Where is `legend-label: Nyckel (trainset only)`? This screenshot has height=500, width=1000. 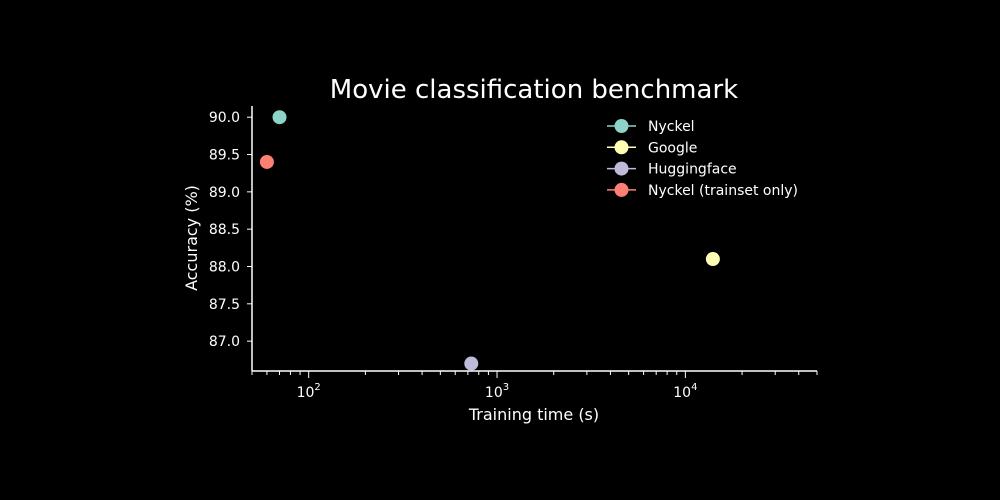
legend-label: Nyckel (trainset only) is located at coordinates (723, 191).